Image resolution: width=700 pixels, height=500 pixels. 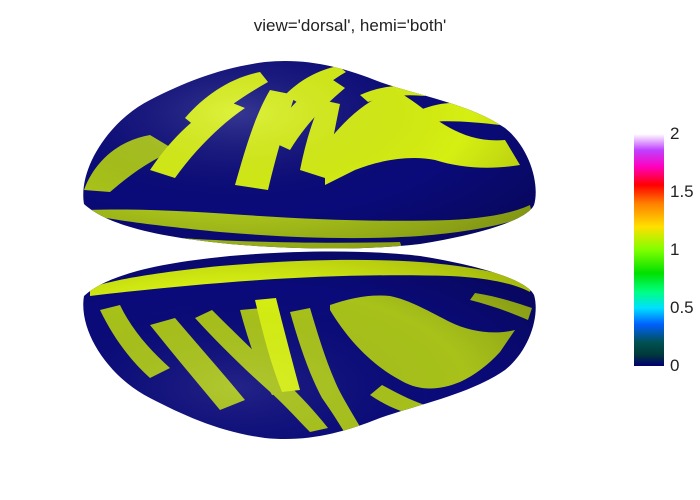 What do you see at coordinates (675, 365) in the screenshot?
I see `colorbar-tick-label: 0` at bounding box center [675, 365].